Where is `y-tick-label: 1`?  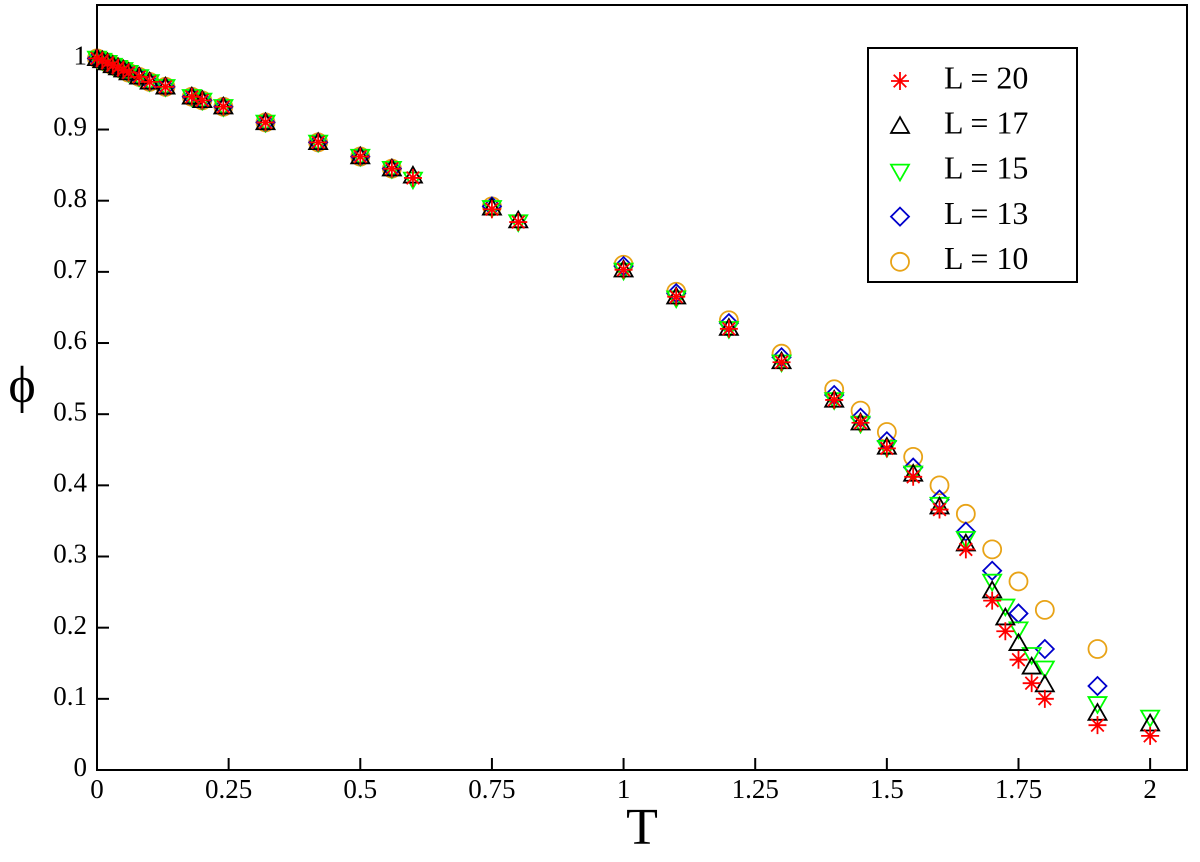
y-tick-label: 1 is located at coordinates (81, 56).